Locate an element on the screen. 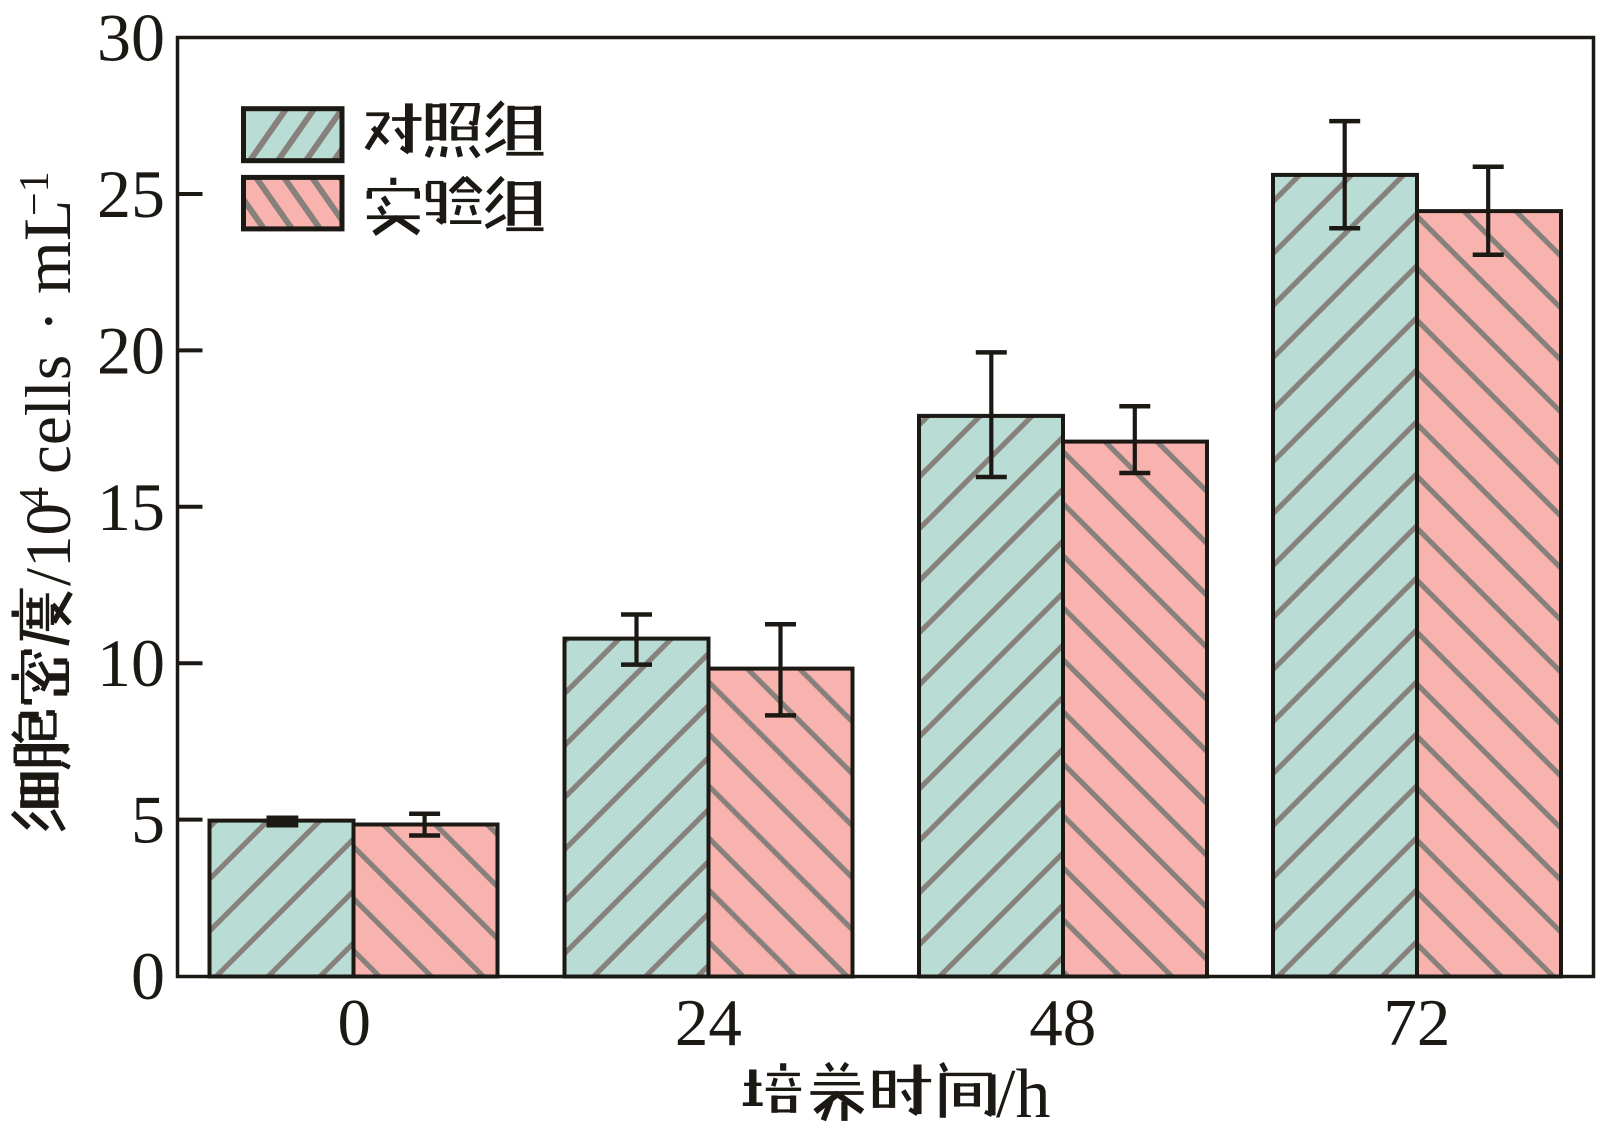 This screenshot has height=1138, width=1608. svg-text: 5 is located at coordinates (148, 820).